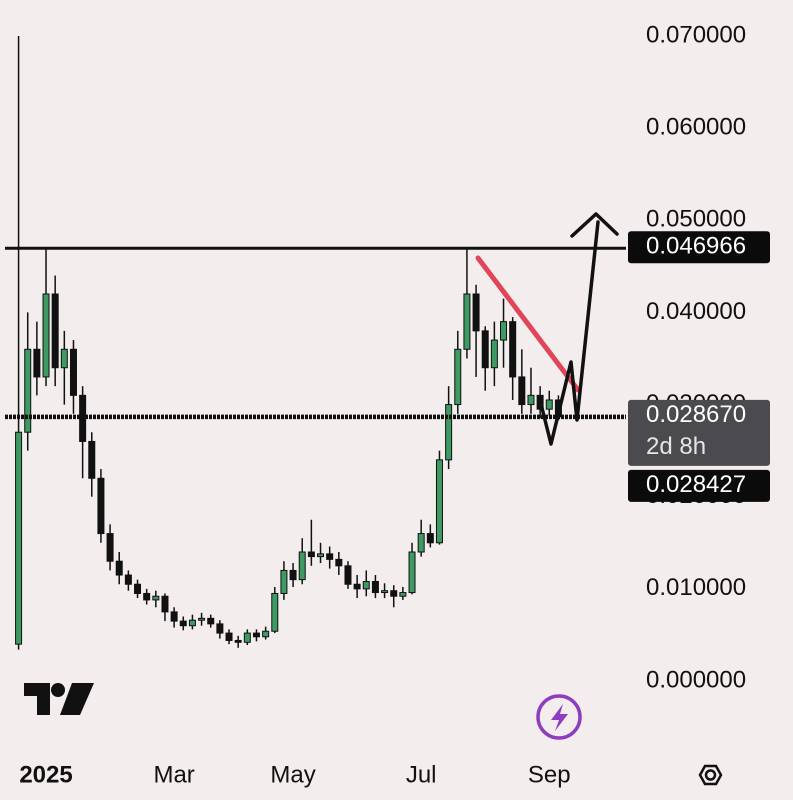  I want to click on y-tick-label: 0.010000, so click(696, 587).